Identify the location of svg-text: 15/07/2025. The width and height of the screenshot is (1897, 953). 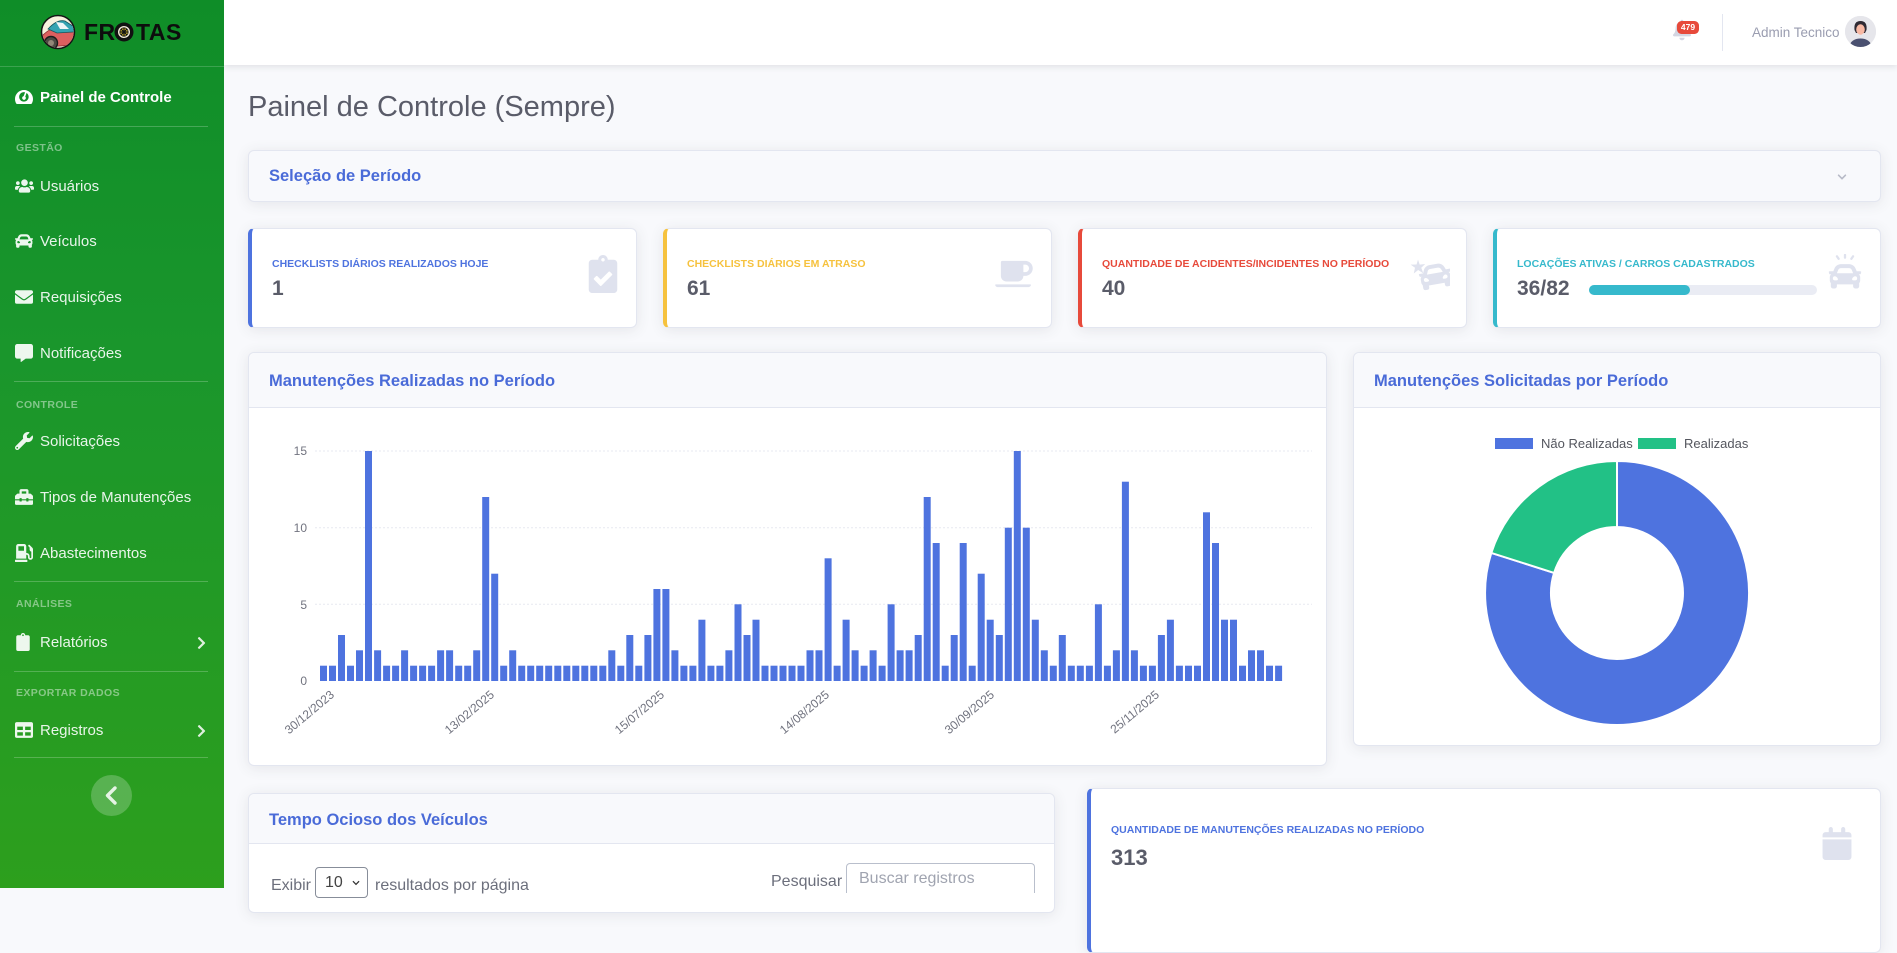
(639, 712).